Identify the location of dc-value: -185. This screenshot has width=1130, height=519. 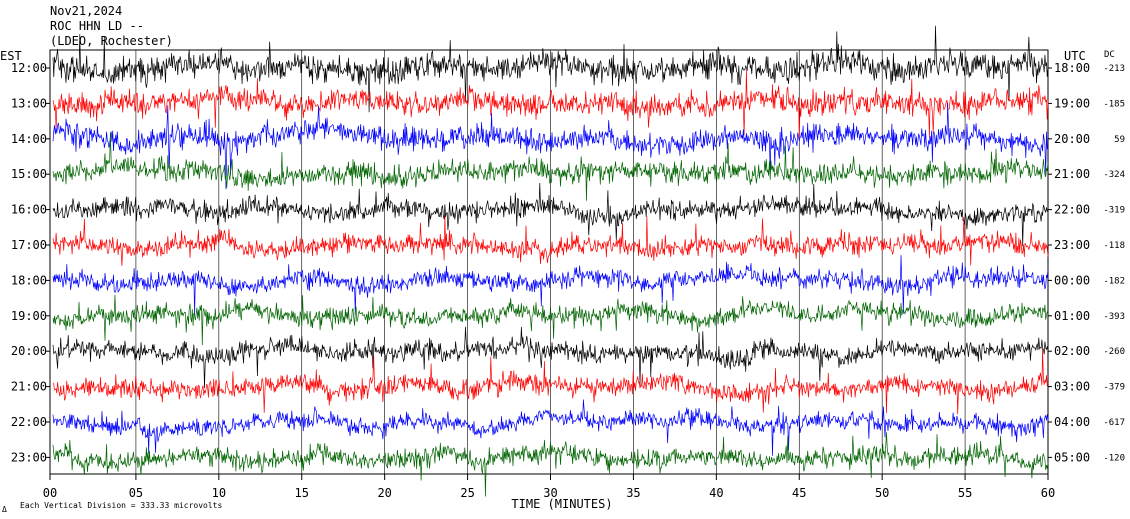
(1114, 104).